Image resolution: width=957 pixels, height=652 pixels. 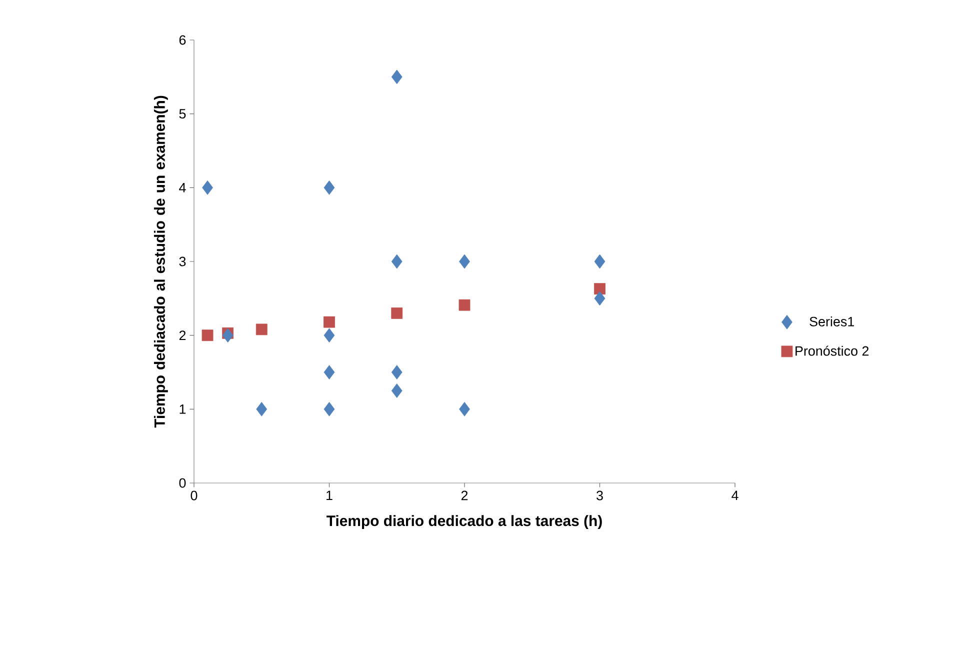 I want to click on x-tick-label: 3, so click(x=599, y=495).